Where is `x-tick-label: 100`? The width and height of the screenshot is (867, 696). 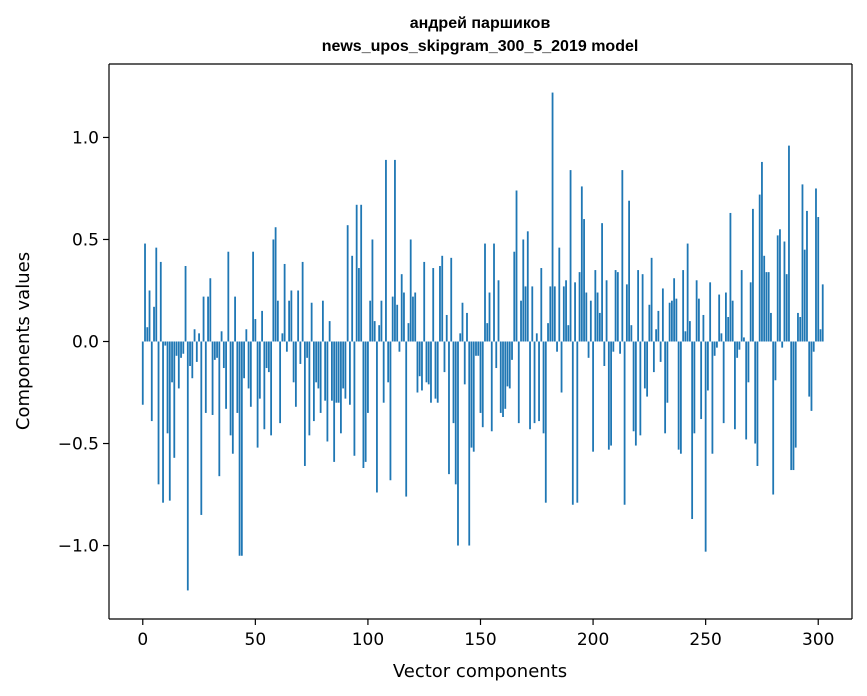 x-tick-label: 100 is located at coordinates (368, 640).